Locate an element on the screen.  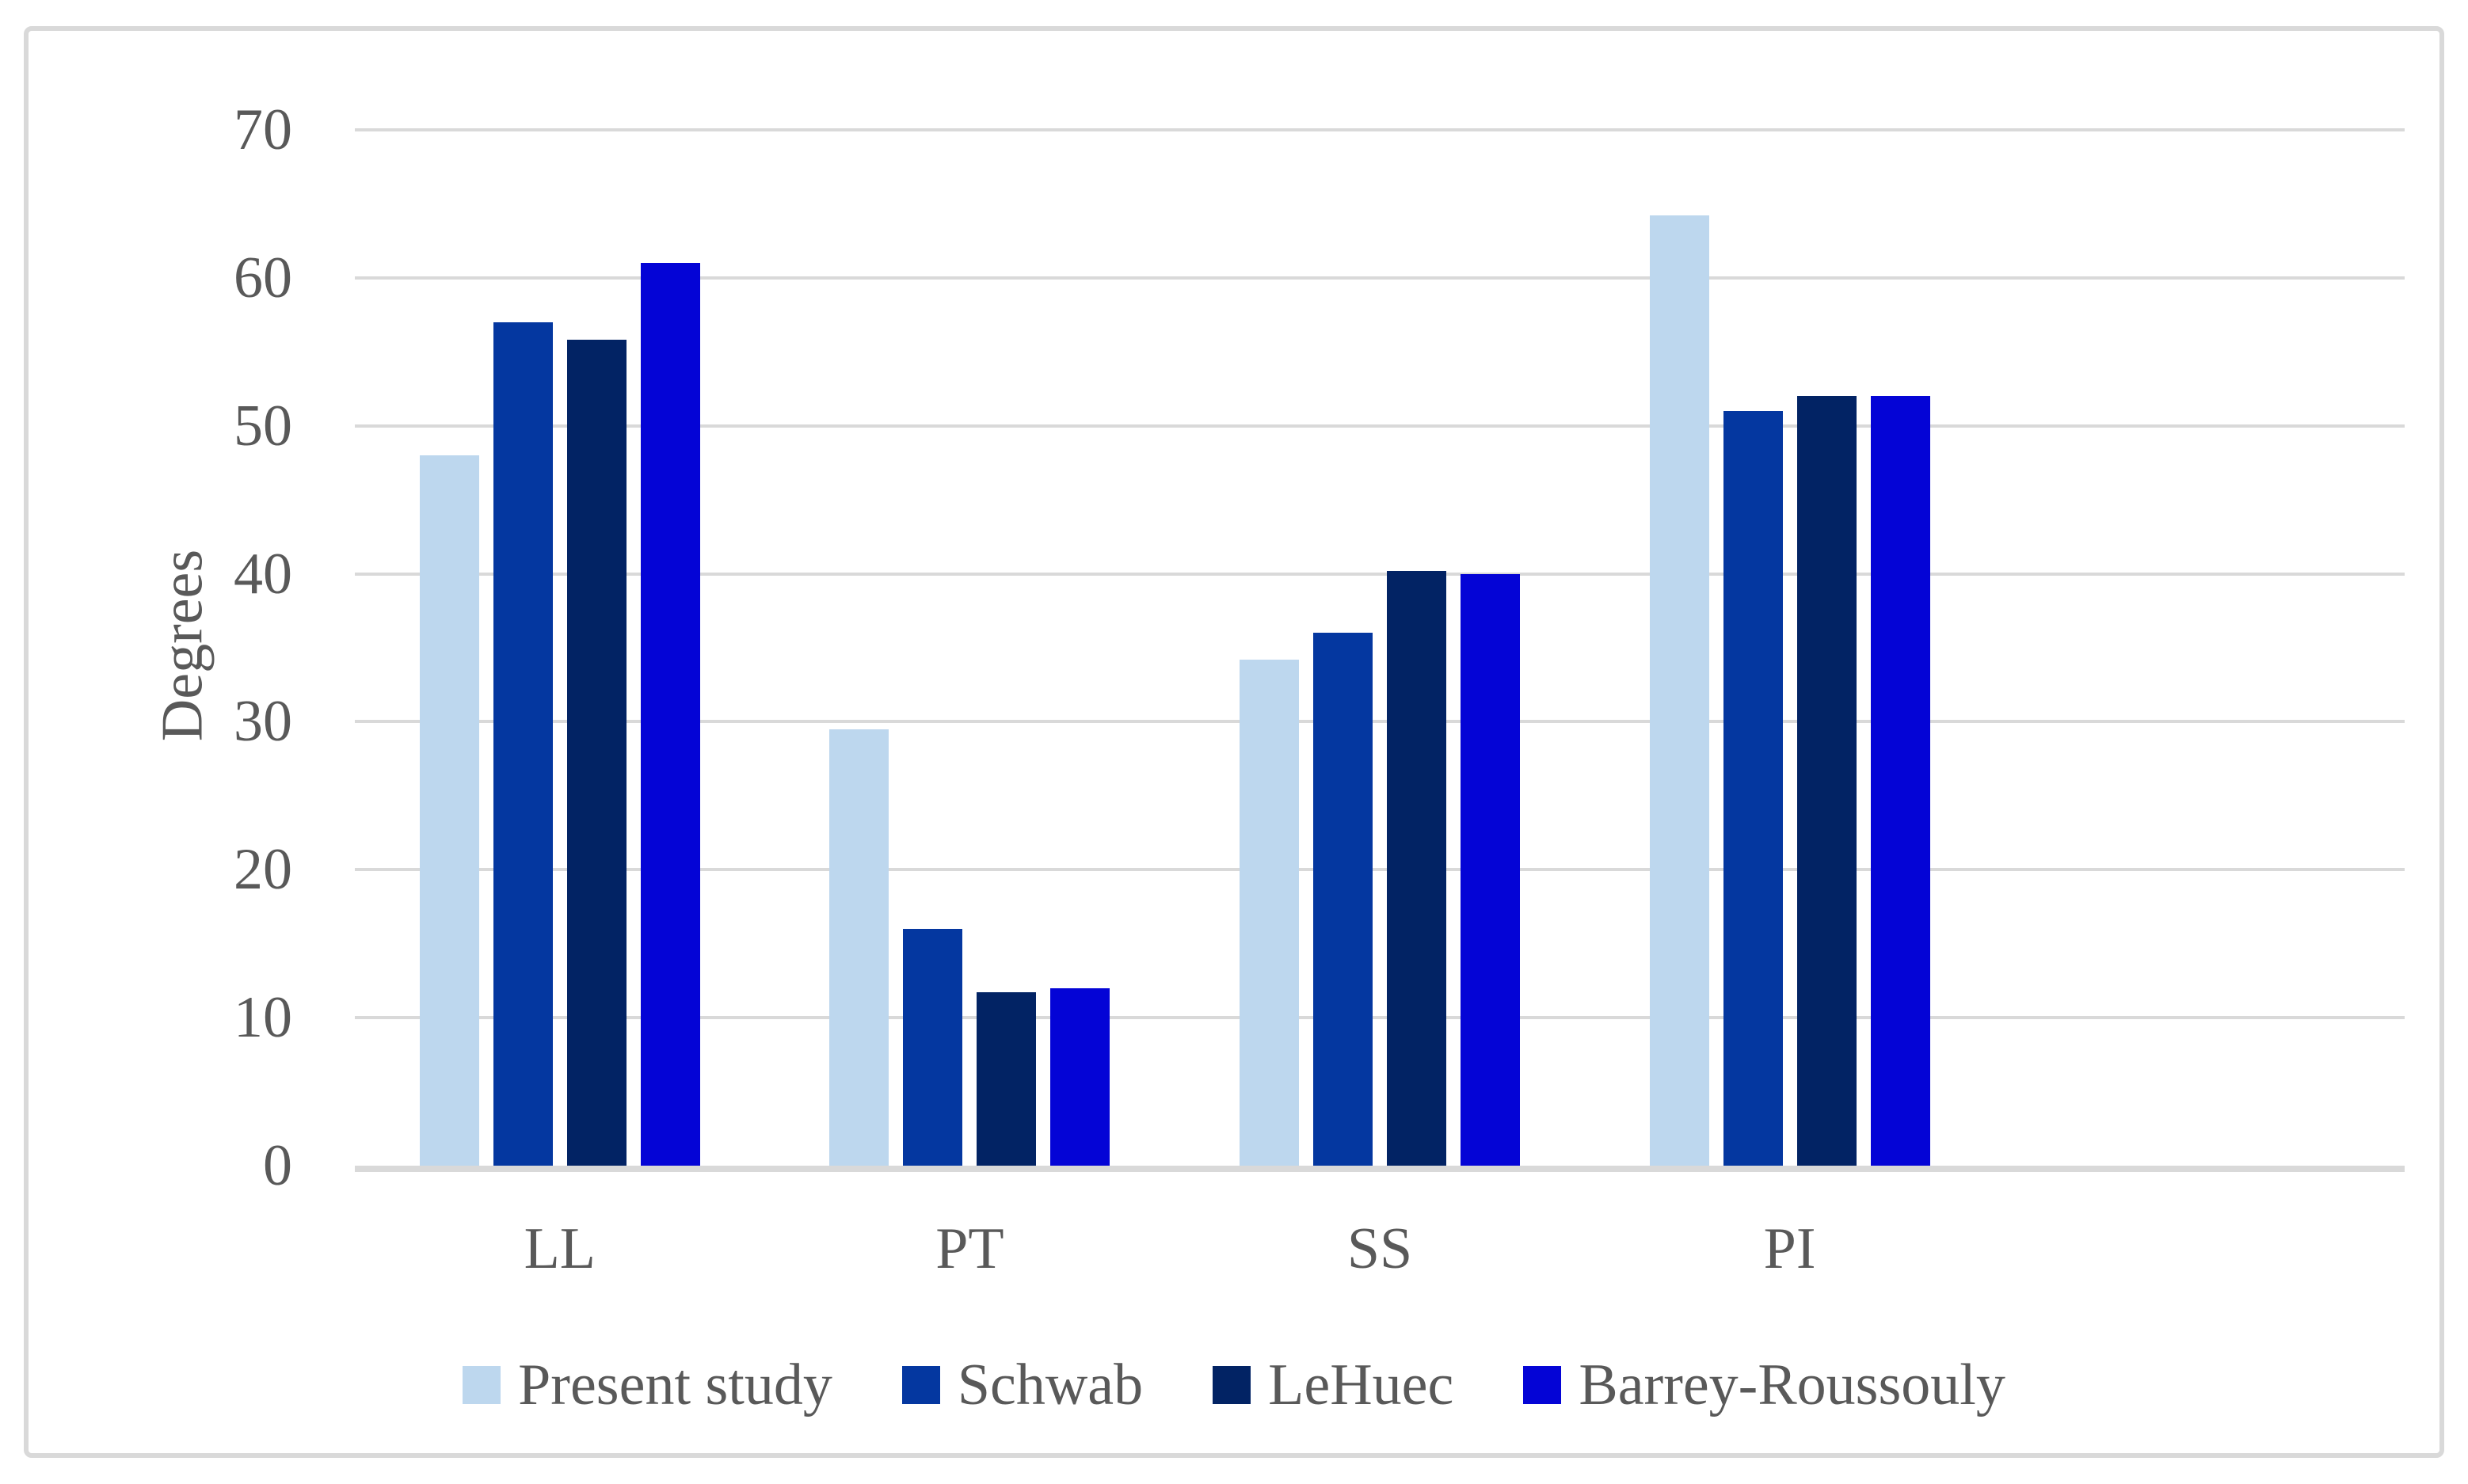
x-label-PI: PI is located at coordinates (1790, 1249).